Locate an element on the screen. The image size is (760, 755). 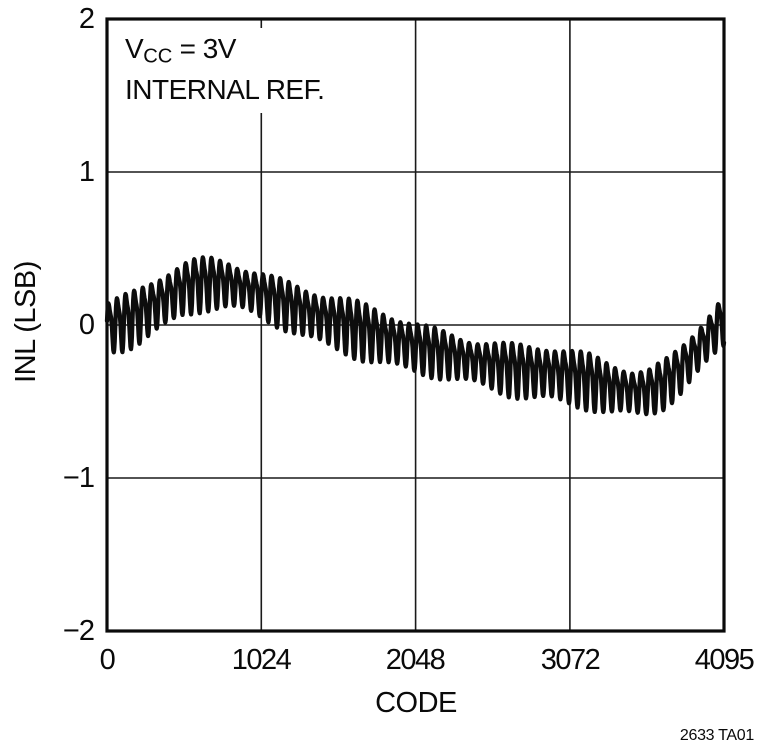
y-tick-label: 1 is located at coordinates (86, 172).